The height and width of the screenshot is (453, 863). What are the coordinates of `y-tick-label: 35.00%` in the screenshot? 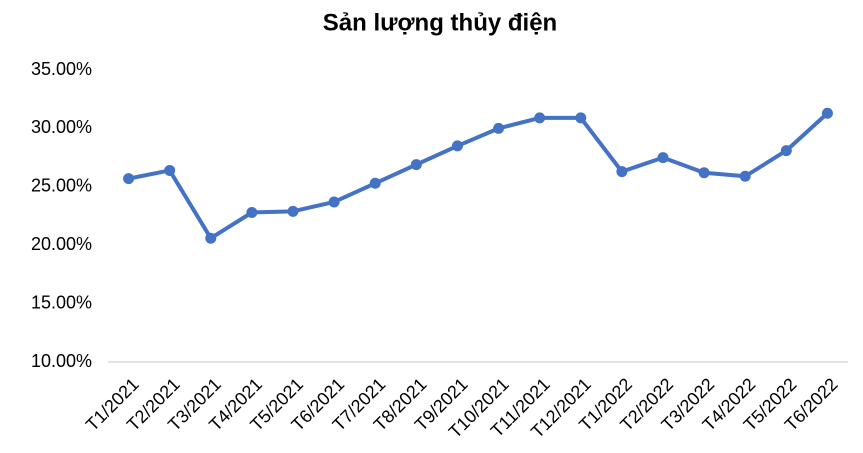 It's located at (61, 69).